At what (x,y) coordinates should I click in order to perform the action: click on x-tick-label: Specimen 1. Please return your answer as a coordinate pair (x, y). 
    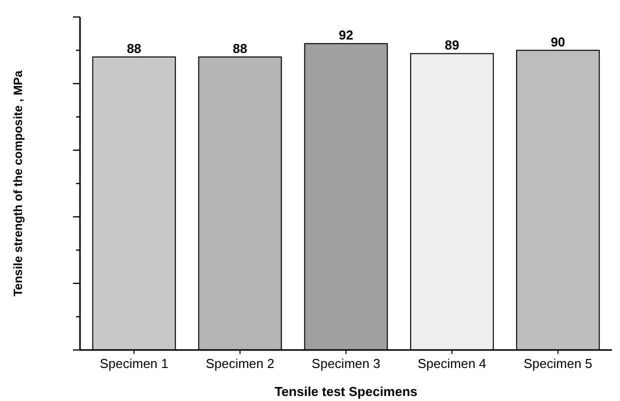
    Looking at the image, I should click on (134, 363).